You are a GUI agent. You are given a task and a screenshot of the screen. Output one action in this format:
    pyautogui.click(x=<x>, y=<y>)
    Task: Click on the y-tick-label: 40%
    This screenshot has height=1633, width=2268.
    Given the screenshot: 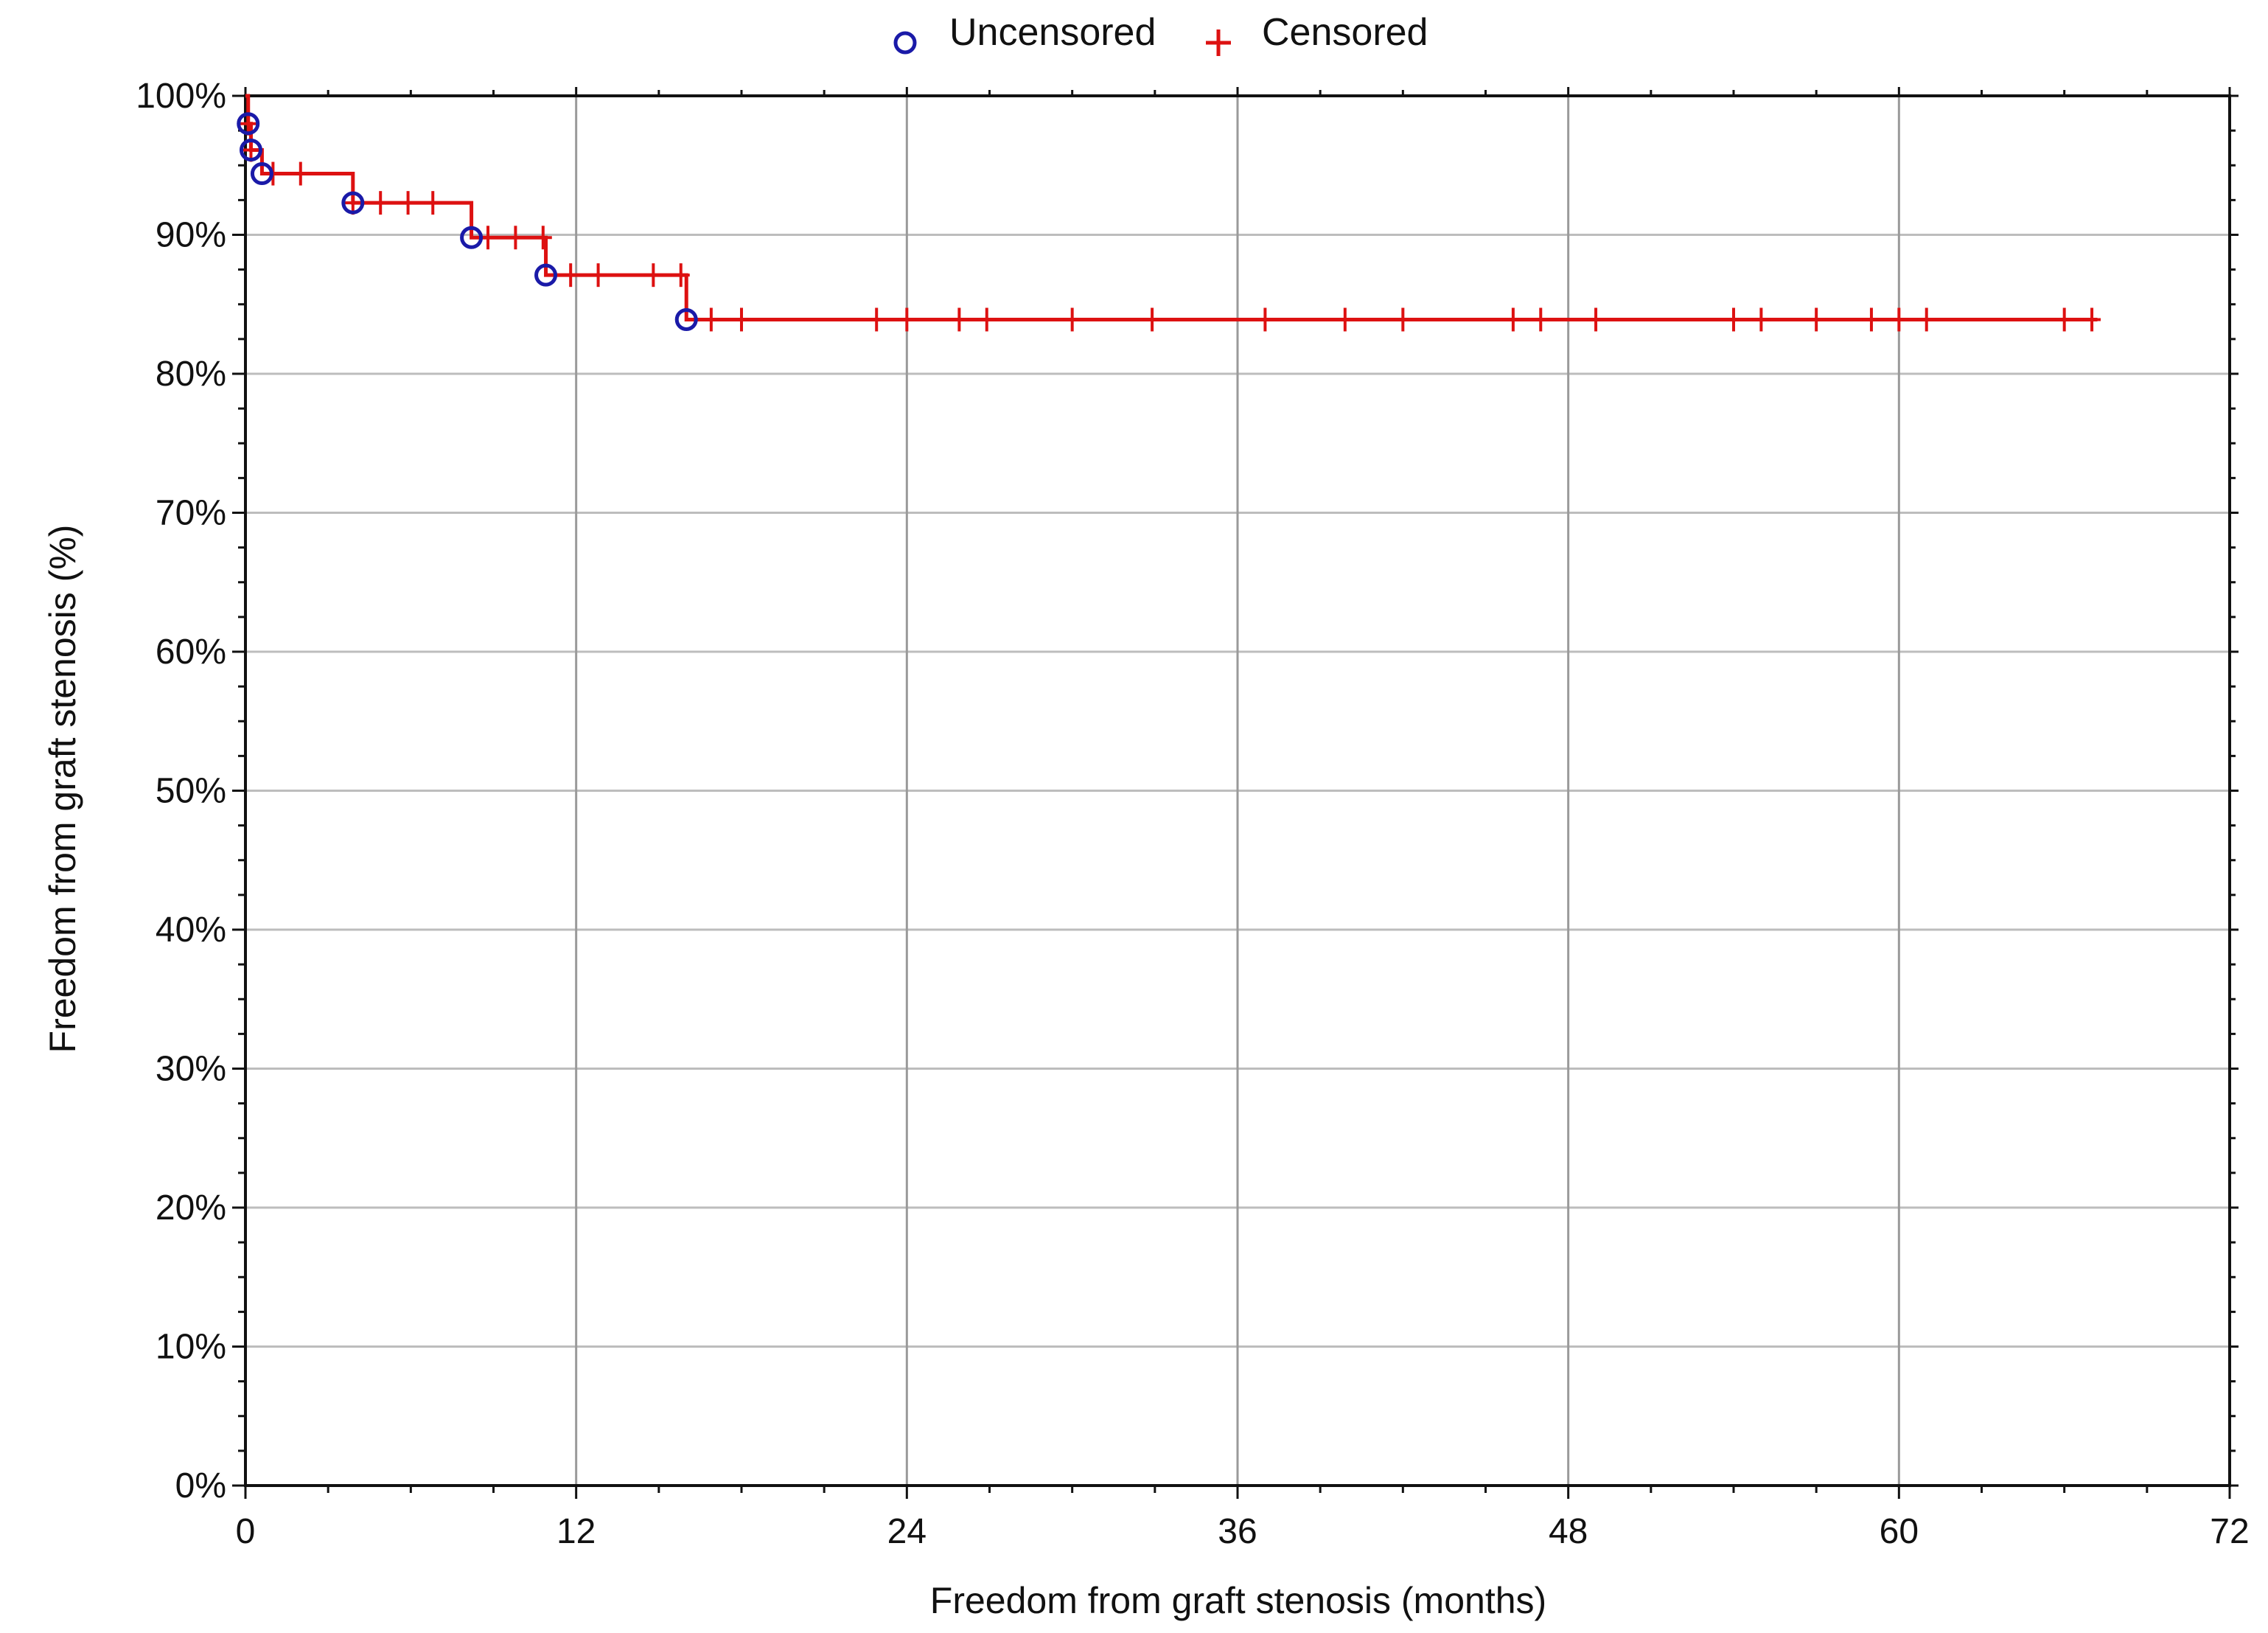 What is the action you would take?
    pyautogui.click(x=191, y=930)
    